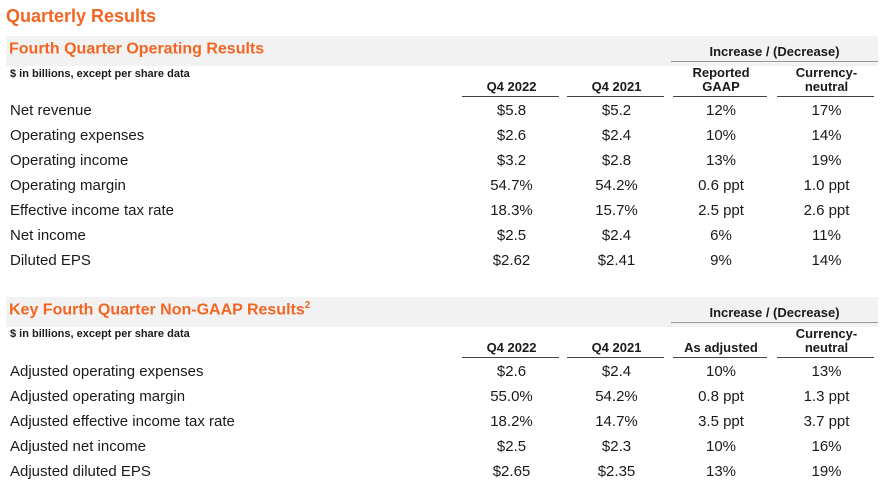  I want to click on row-label: Adjusted operating margin, so click(98, 396).